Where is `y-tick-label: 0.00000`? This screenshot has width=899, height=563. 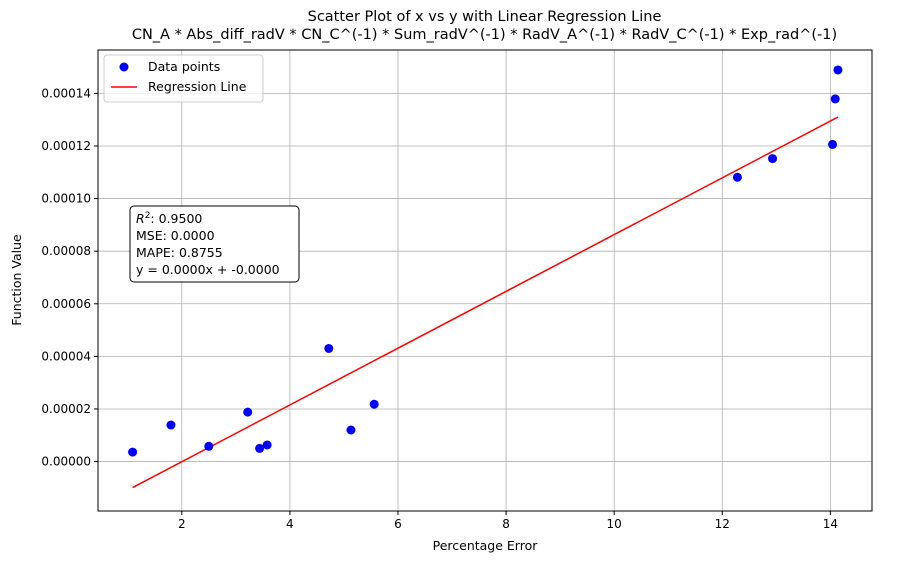
y-tick-label: 0.00000 is located at coordinates (66, 462).